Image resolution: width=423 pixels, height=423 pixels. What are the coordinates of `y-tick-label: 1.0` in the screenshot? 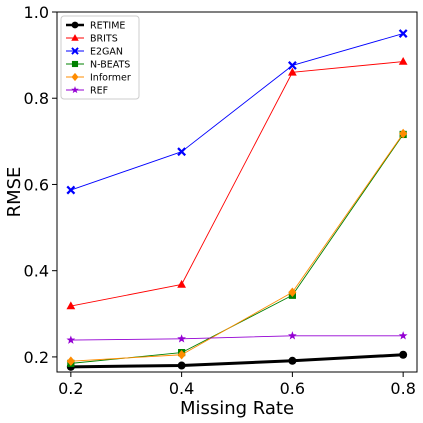 It's located at (36, 12).